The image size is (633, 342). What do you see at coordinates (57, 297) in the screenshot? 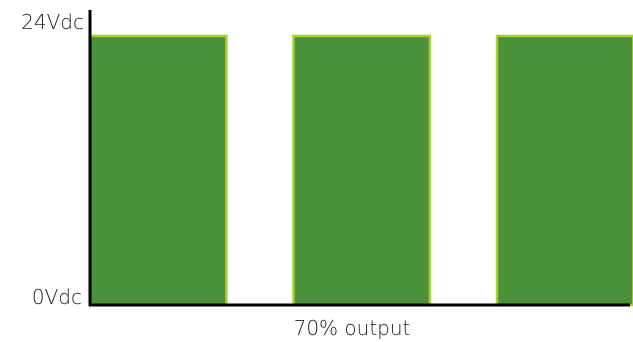
I see `y-min-label: 0Vdc` at bounding box center [57, 297].